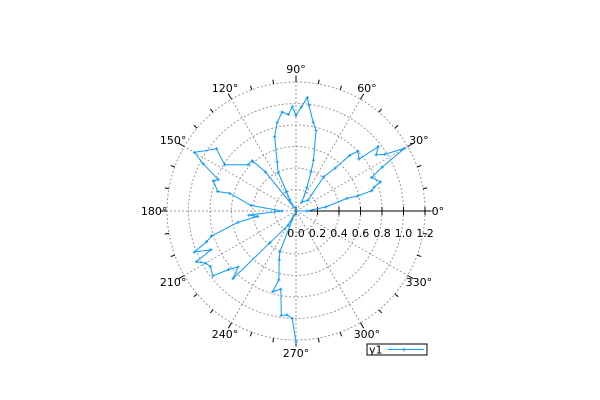 The height and width of the screenshot is (400, 600). I want to click on legend-marker, so click(404, 349).